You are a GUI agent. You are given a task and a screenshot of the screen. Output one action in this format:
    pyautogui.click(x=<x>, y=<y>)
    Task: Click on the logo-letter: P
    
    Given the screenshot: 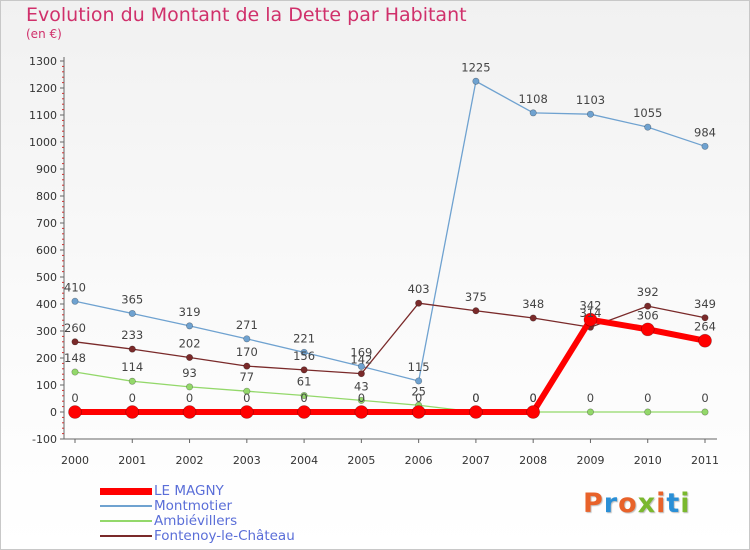 What is the action you would take?
    pyautogui.click(x=593, y=503)
    